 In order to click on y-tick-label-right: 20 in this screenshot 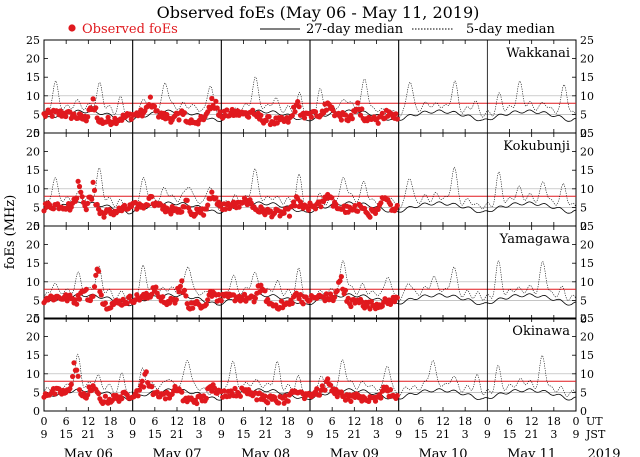, I will do `click(587, 152)`.